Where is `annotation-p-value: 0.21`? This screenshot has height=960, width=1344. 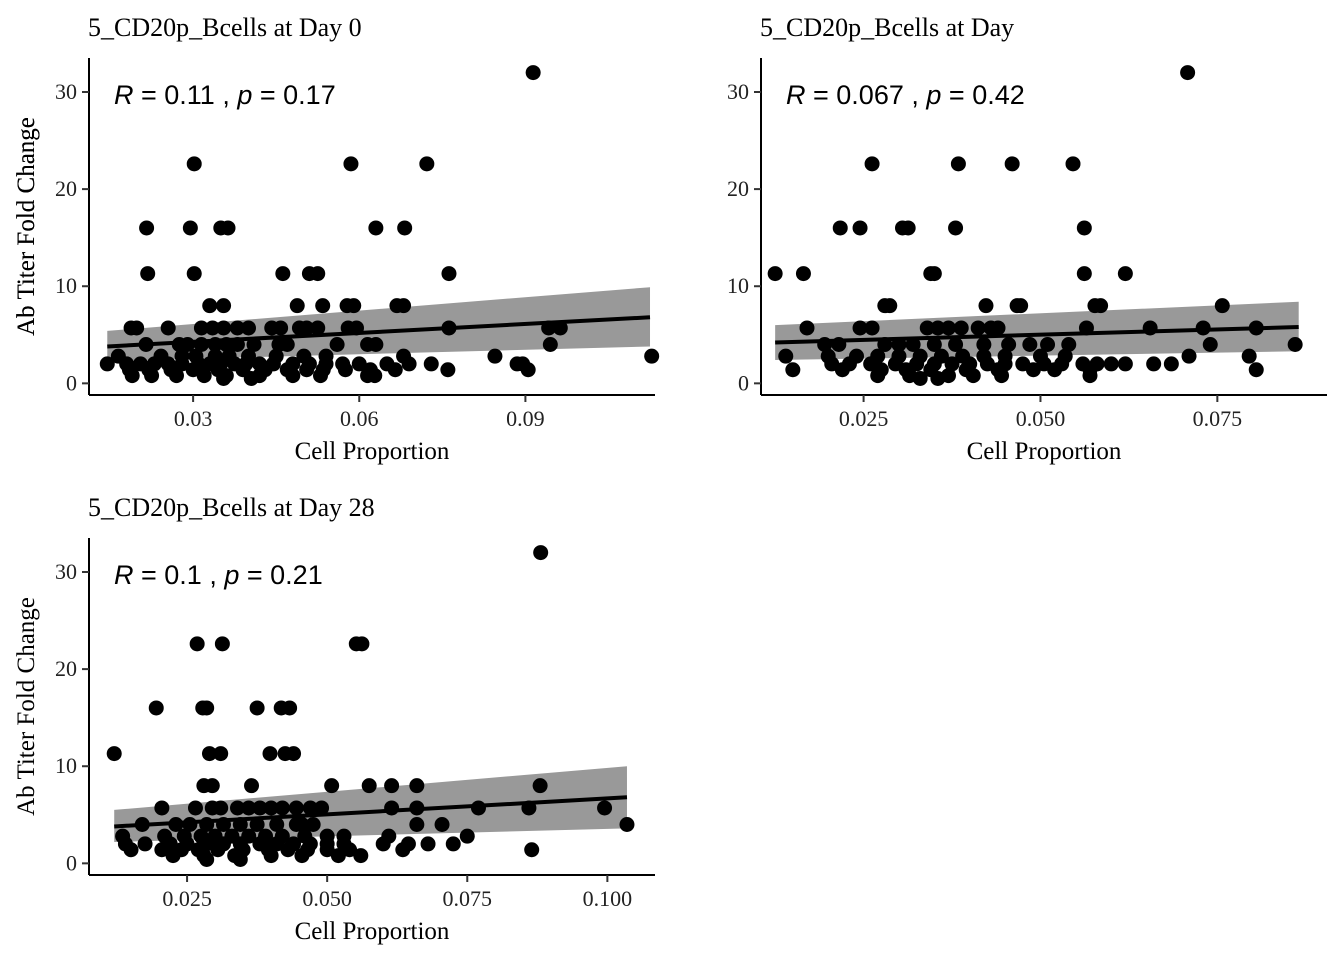 annotation-p-value: 0.21 is located at coordinates (296, 575).